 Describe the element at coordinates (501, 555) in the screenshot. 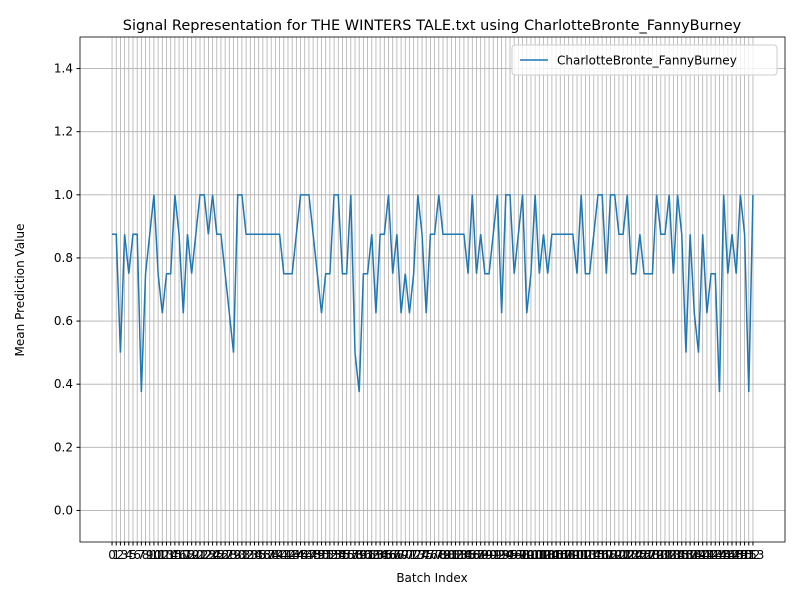

I see `x-tick-label: 93` at that location.